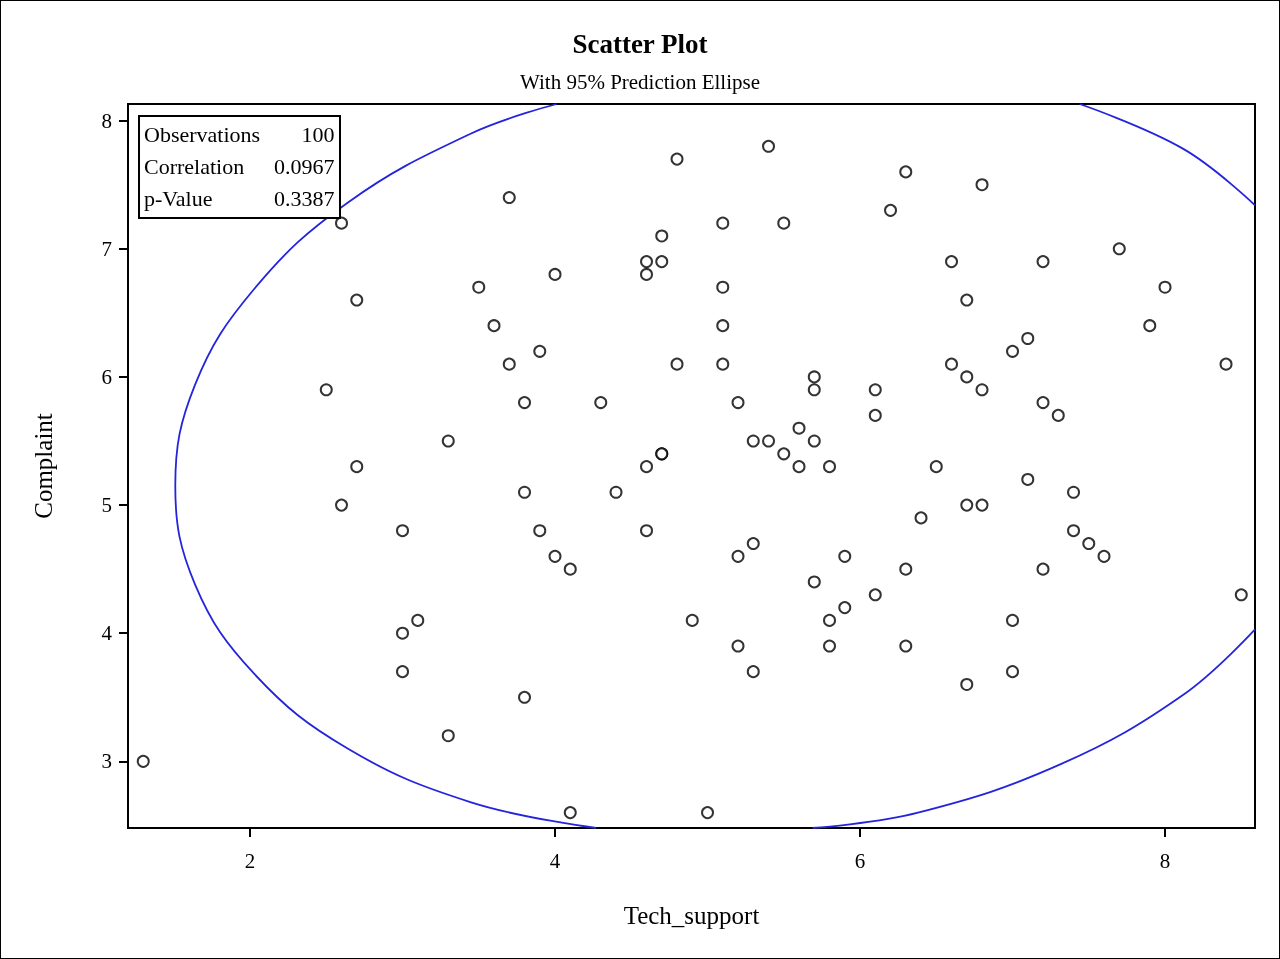  What do you see at coordinates (106, 248) in the screenshot?
I see `y-tick-label: 7` at bounding box center [106, 248].